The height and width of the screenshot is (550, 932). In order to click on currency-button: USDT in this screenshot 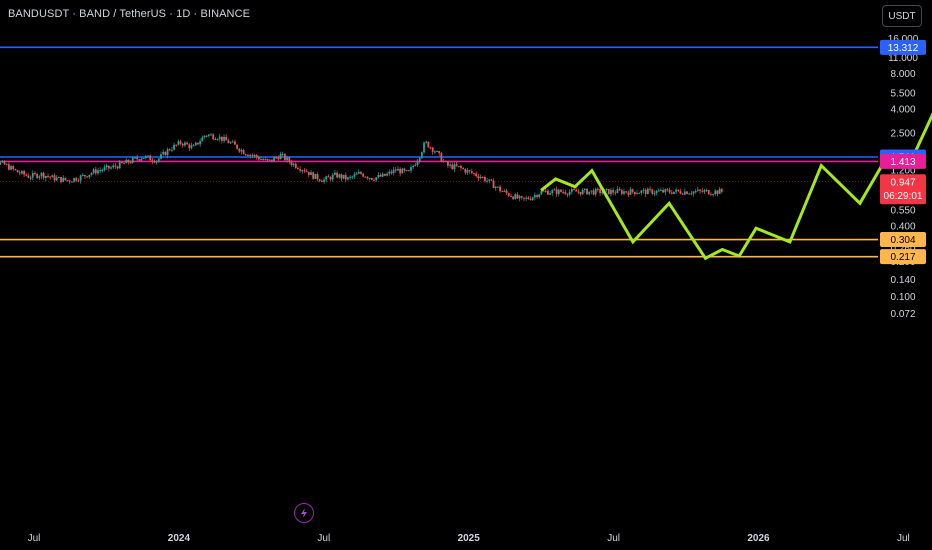, I will do `click(902, 16)`.